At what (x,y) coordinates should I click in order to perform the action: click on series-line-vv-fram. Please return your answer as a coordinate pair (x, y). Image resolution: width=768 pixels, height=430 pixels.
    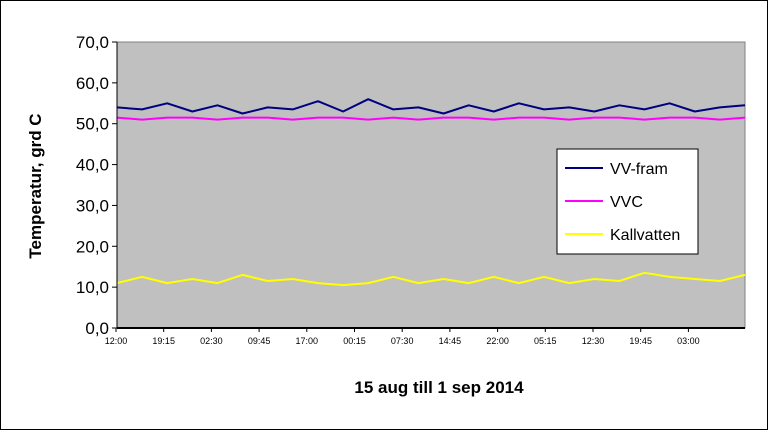
    Looking at the image, I should click on (431, 106).